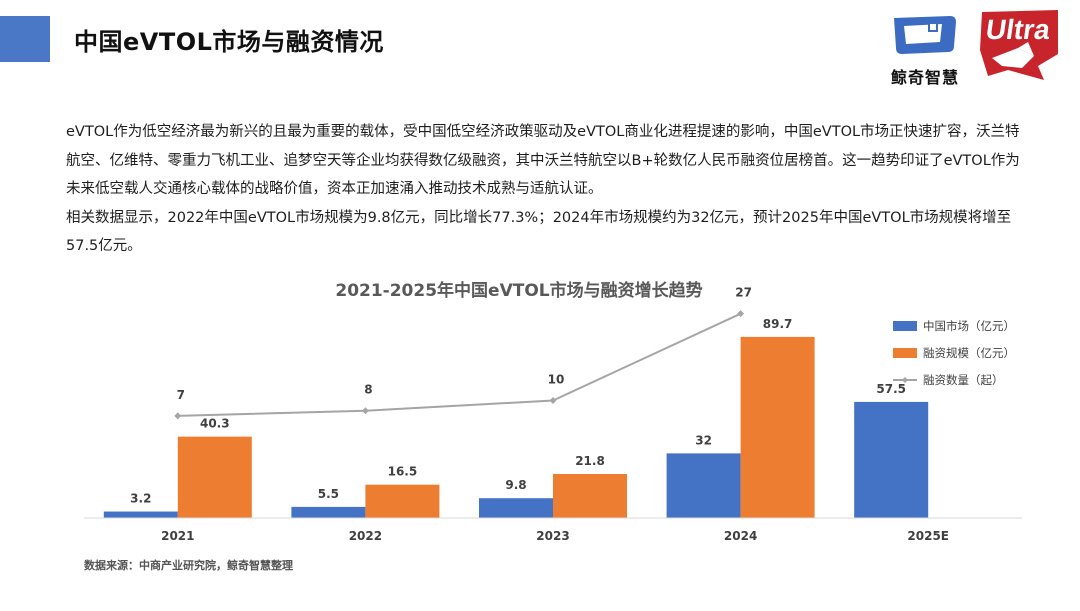 The image size is (1080, 611). What do you see at coordinates (368, 390) in the screenshot?
I see `line-label-2022: 8` at bounding box center [368, 390].